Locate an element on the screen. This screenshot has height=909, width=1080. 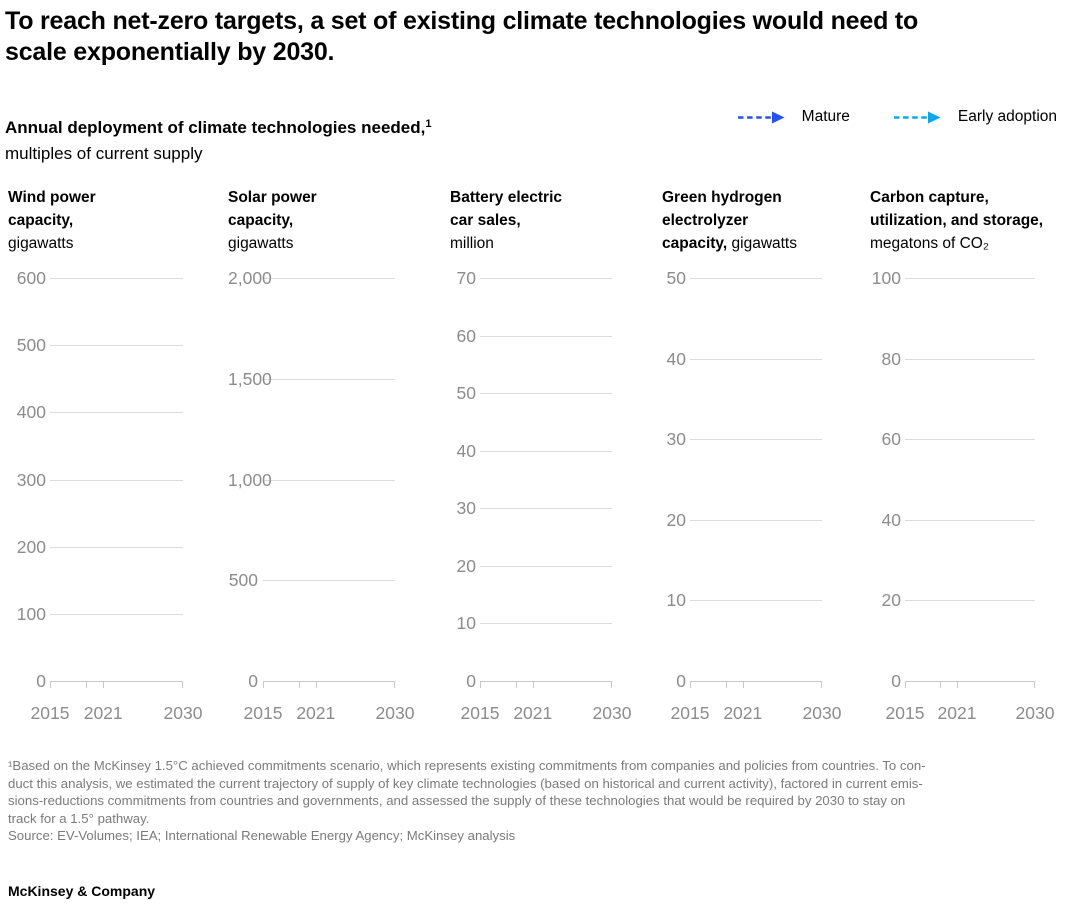
plot-area: 70 60 50 40 30 20 10 0 is located at coordinates (532, 479).